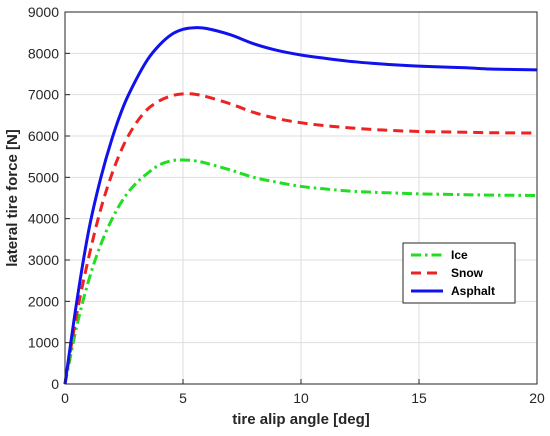  What do you see at coordinates (301, 398) in the screenshot?
I see `x-tick-label: 10` at bounding box center [301, 398].